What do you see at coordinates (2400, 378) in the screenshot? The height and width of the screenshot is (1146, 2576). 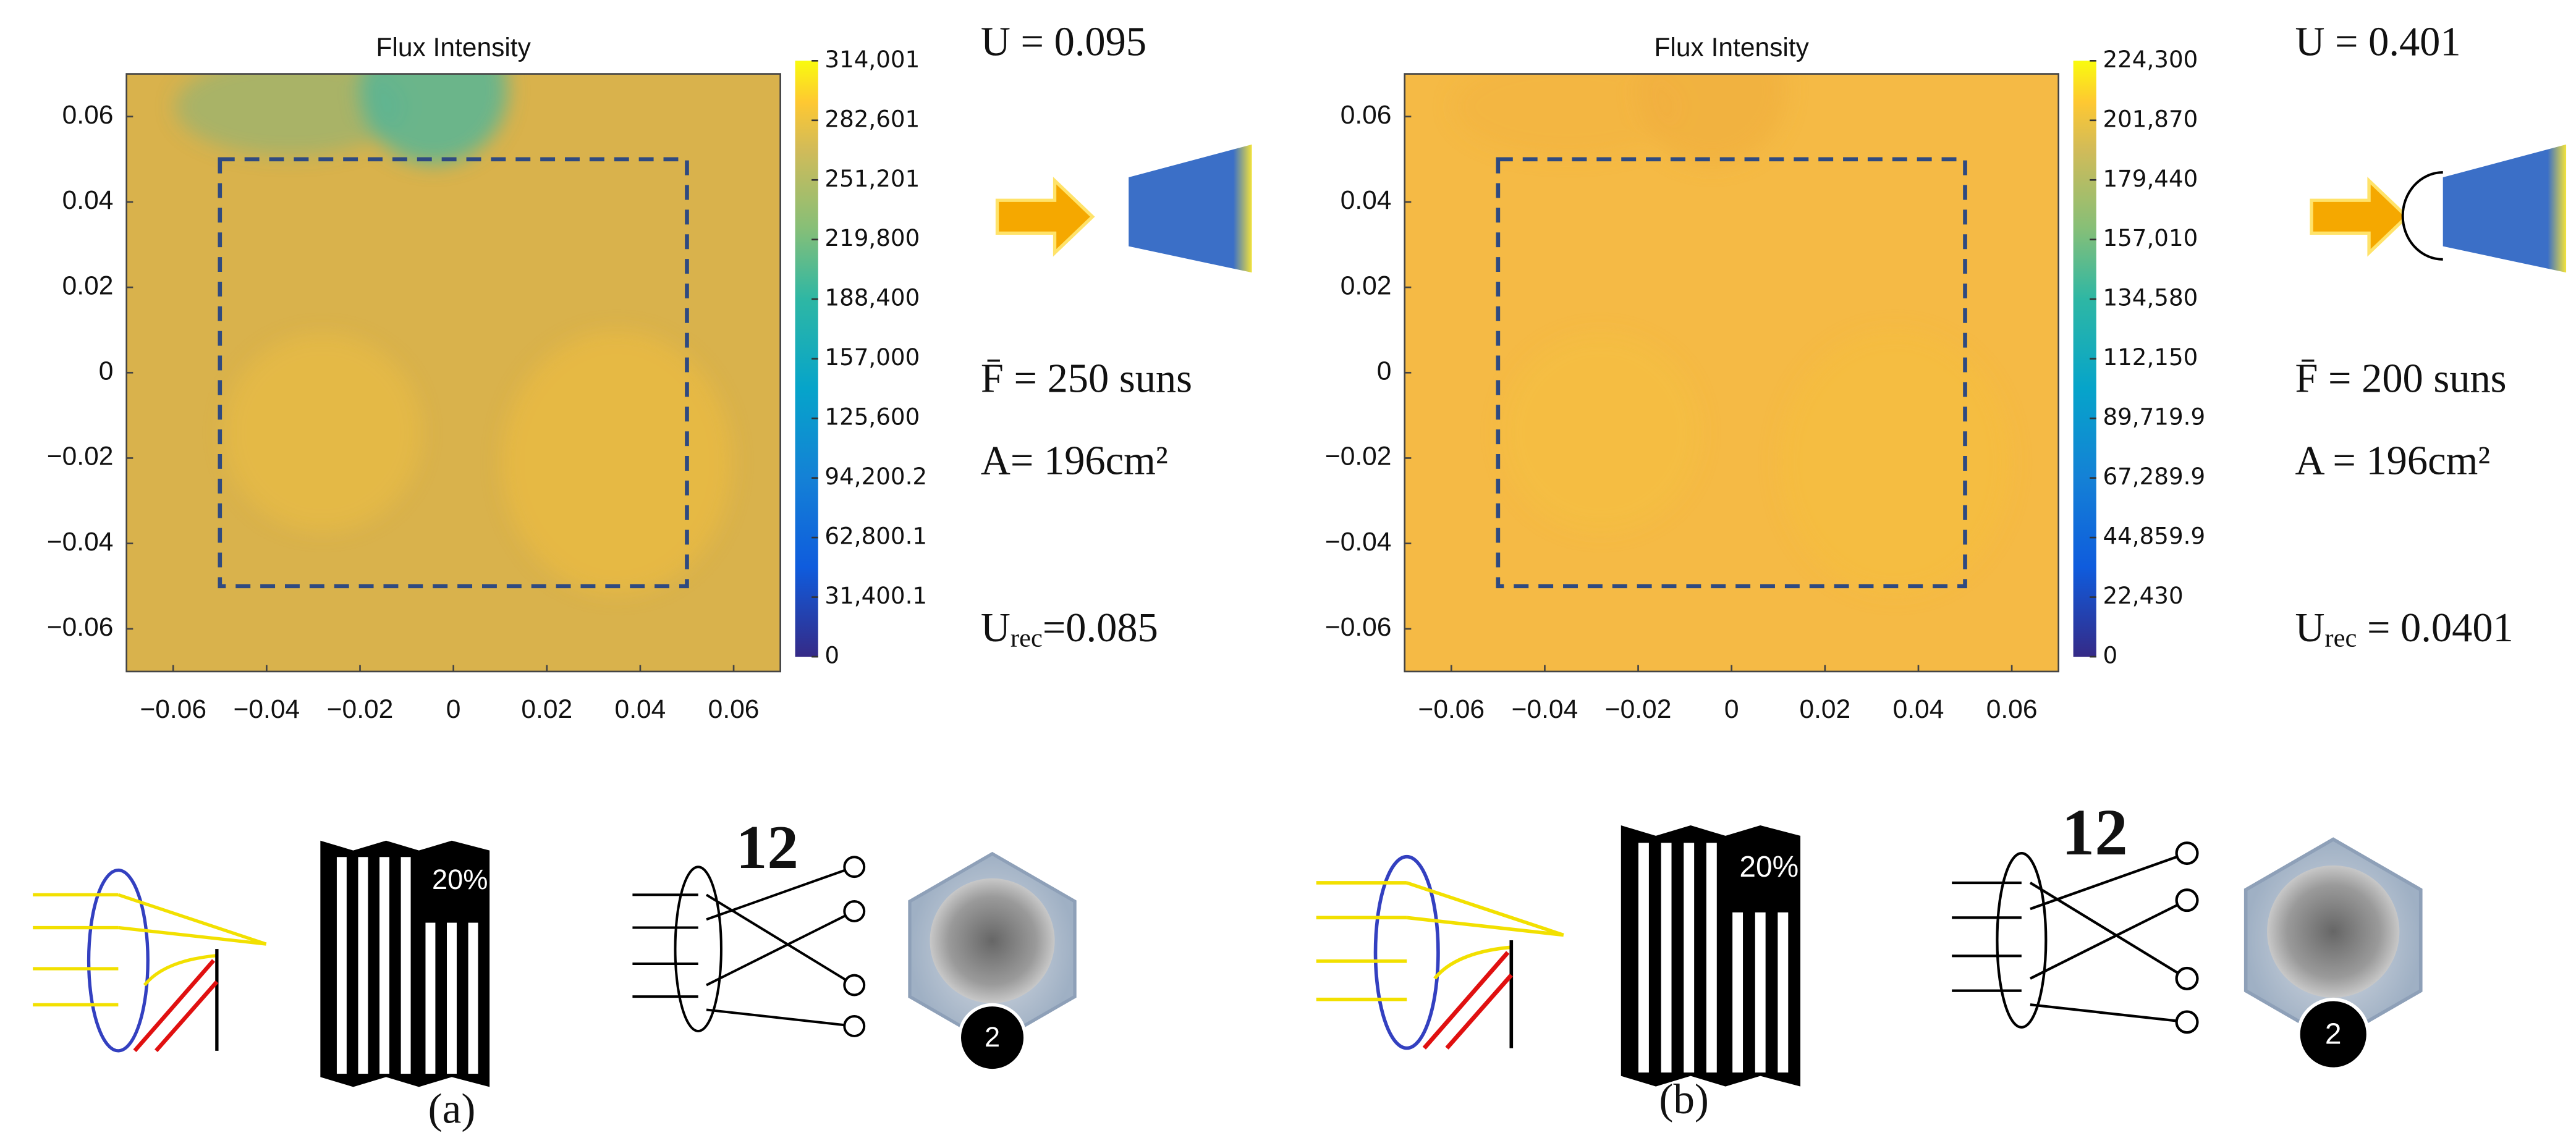 I see `annotation: F̄ = 200 suns` at bounding box center [2400, 378].